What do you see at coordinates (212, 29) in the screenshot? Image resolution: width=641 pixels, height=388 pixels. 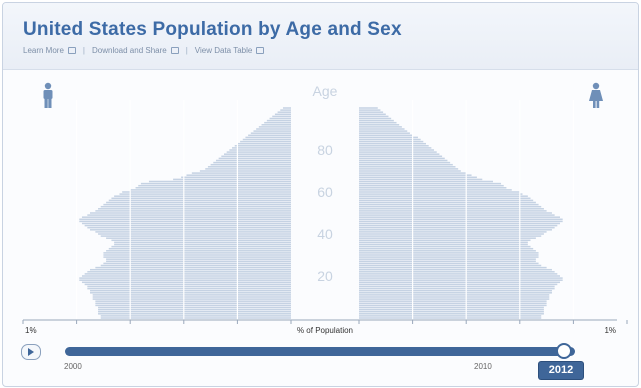 I see `chart-title: United States Population by Age and Sex` at bounding box center [212, 29].